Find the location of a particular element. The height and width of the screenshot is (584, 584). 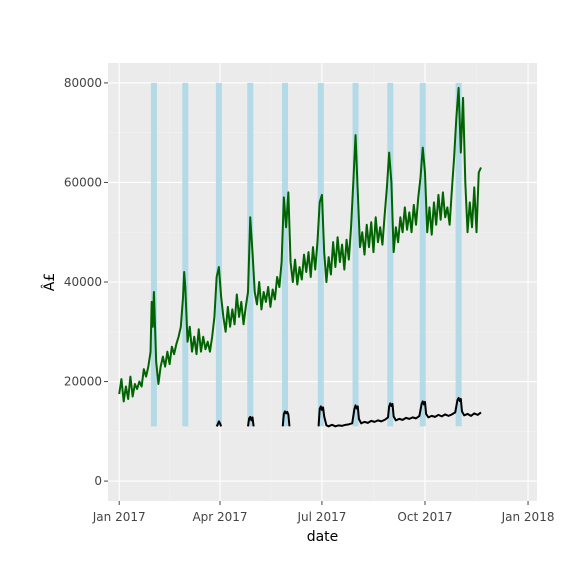

x-tick-label: Apr 2017 is located at coordinates (219, 517).